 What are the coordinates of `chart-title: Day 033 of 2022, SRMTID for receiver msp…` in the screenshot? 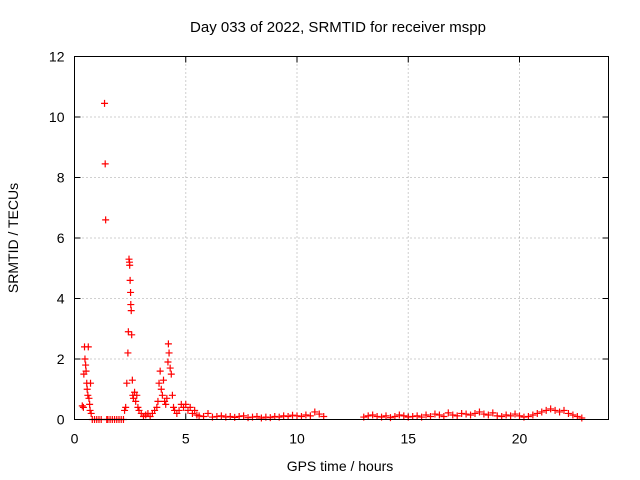 It's located at (338, 27).